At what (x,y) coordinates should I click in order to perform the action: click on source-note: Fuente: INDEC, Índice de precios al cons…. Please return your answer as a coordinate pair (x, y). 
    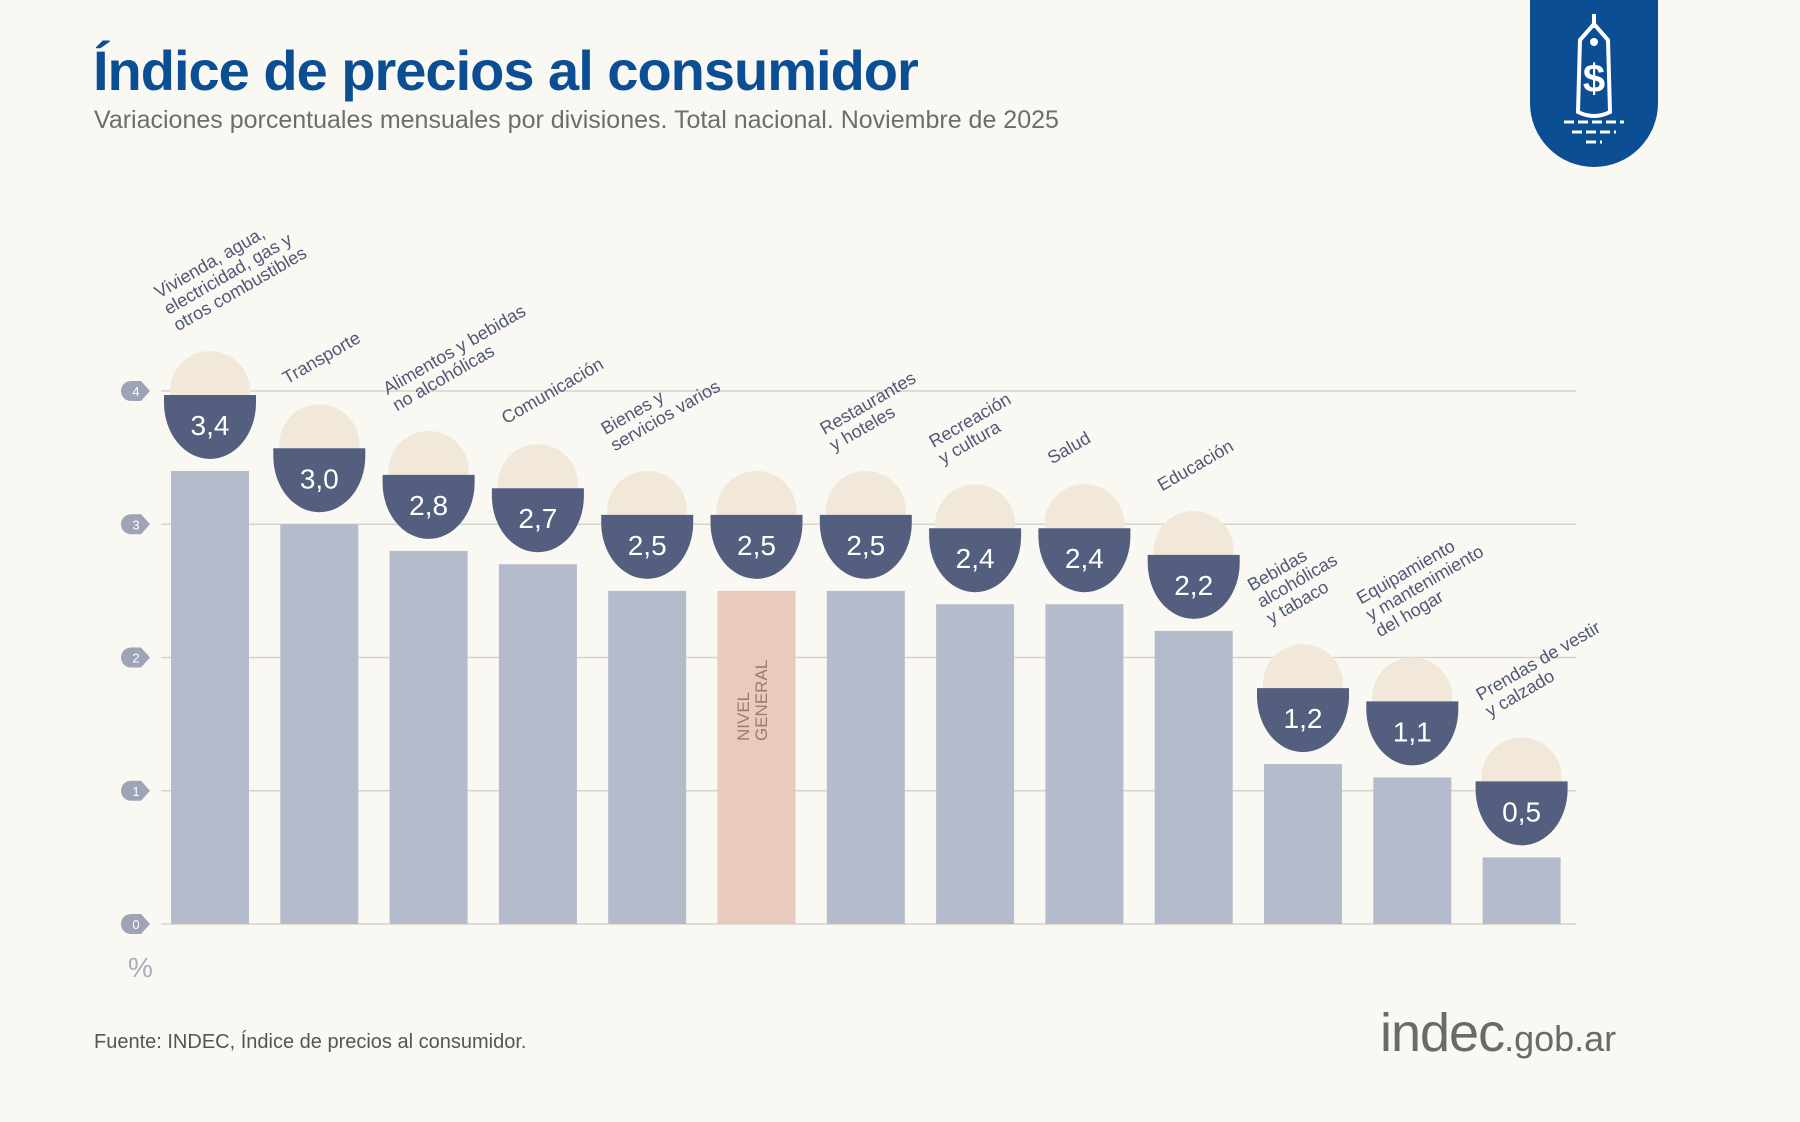
    Looking at the image, I should click on (310, 1042).